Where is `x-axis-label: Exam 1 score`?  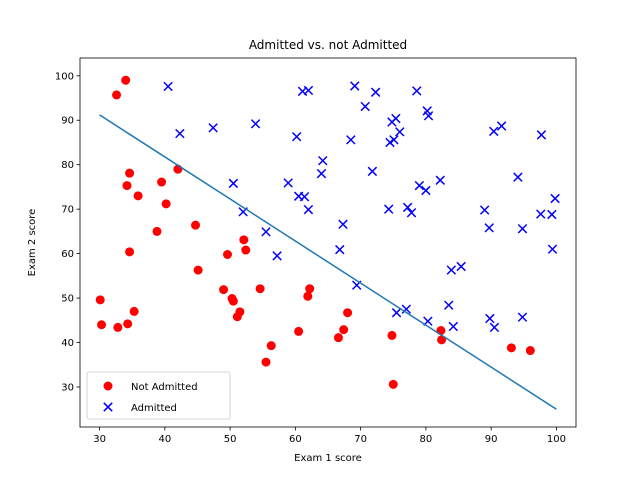
x-axis-label: Exam 1 score is located at coordinates (328, 458).